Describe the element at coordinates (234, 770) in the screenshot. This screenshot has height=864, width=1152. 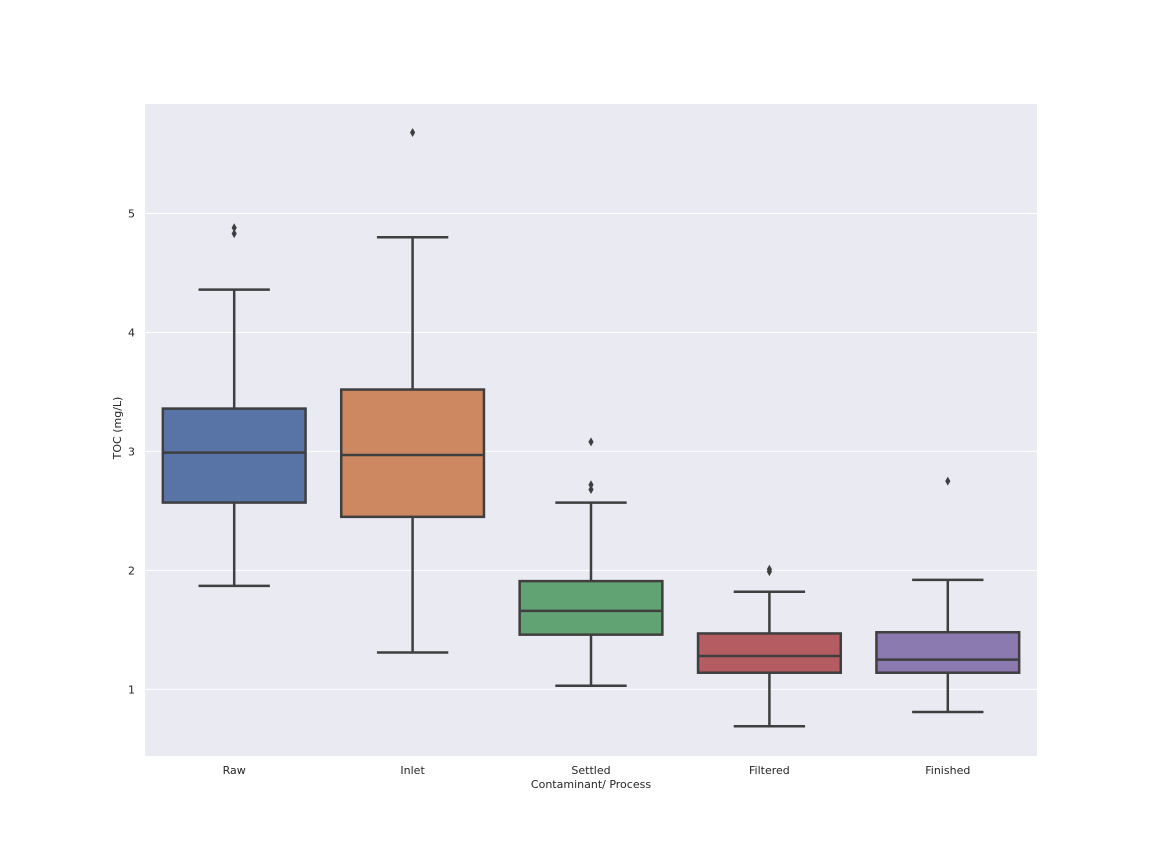
I see `x-tick-label: Raw` at that location.